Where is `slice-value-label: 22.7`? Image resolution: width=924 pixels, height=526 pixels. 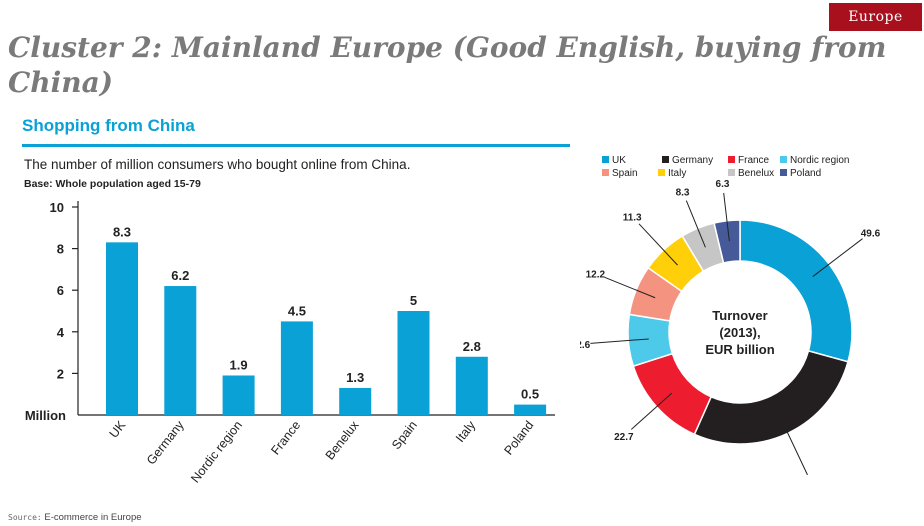 slice-value-label: 22.7 is located at coordinates (624, 437).